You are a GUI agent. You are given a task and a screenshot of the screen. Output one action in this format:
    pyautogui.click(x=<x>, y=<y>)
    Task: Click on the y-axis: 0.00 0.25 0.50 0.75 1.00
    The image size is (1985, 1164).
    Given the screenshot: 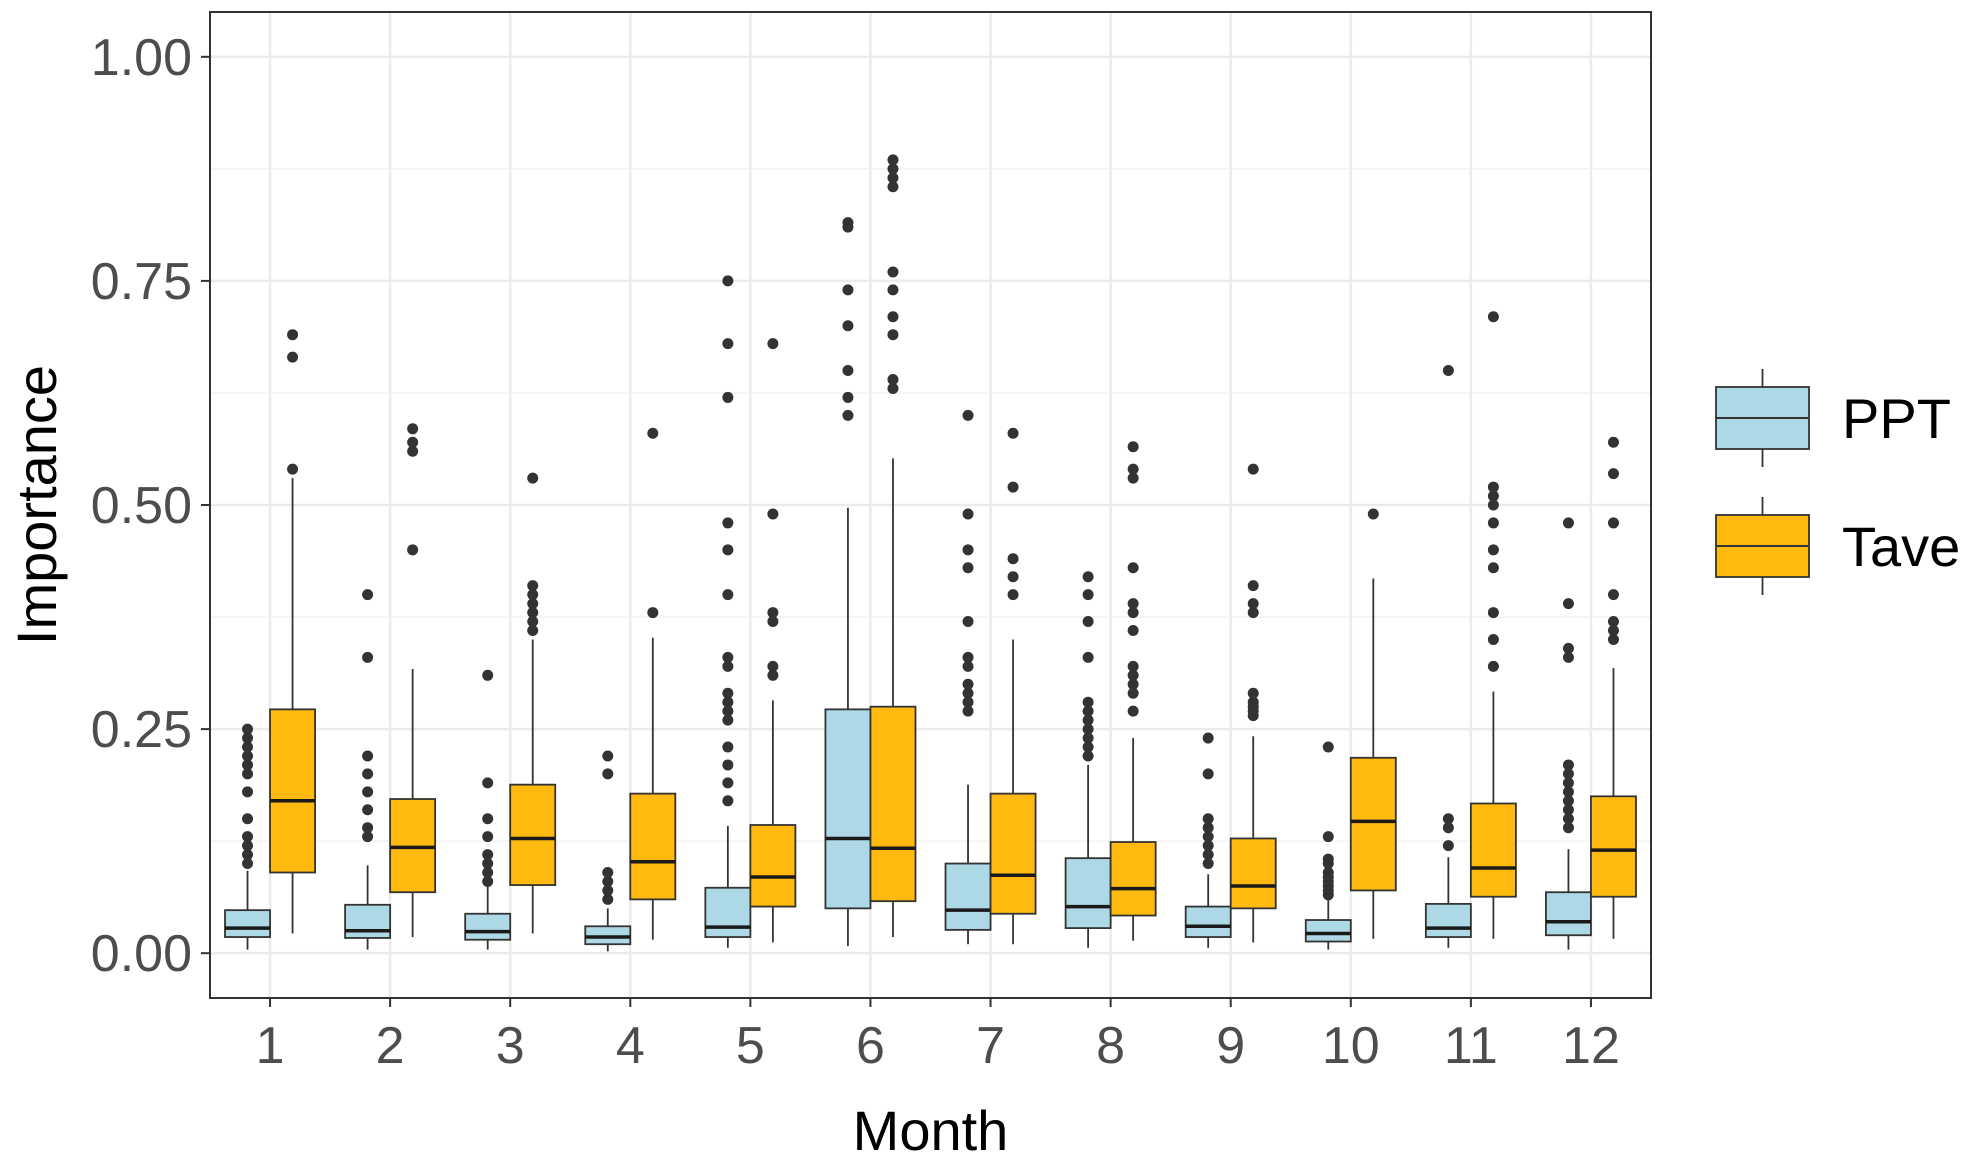 What is the action you would take?
    pyautogui.click(x=150, y=506)
    